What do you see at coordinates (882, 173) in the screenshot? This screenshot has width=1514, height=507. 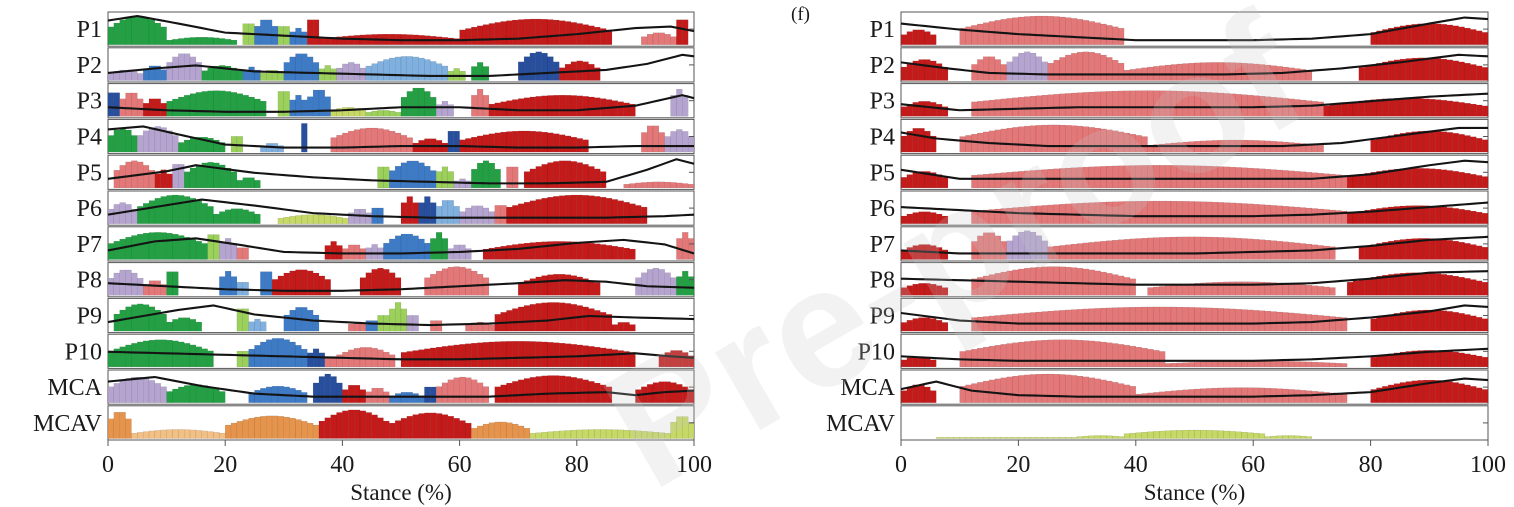 I see `row-label: P5` at bounding box center [882, 173].